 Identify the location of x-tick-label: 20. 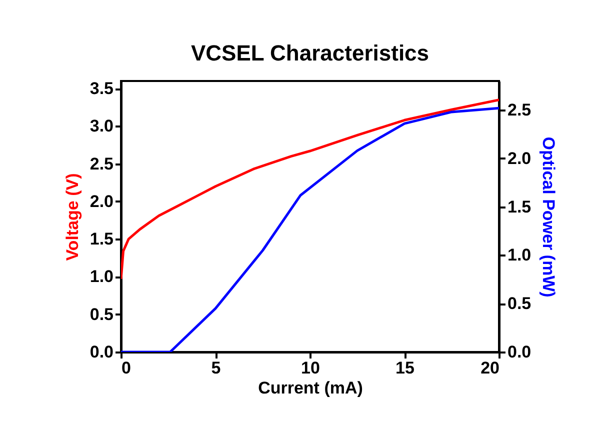
(490, 368).